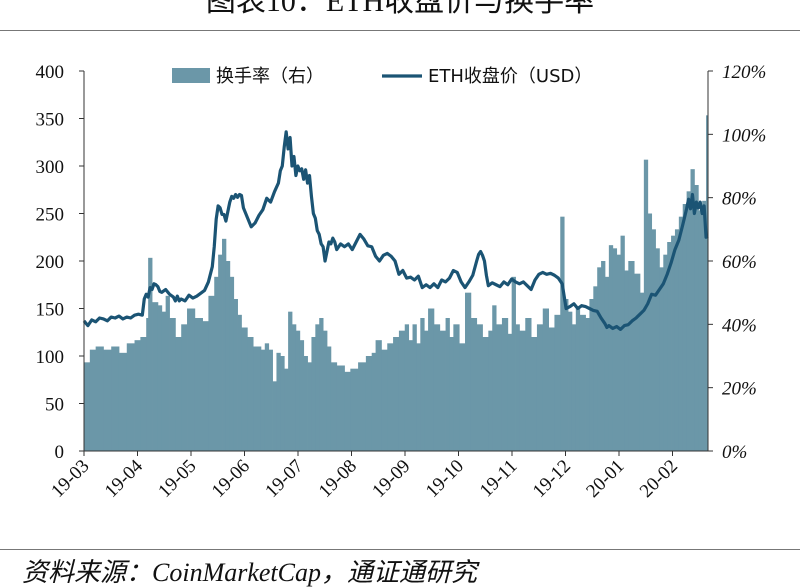 The width and height of the screenshot is (800, 588). What do you see at coordinates (54, 405) in the screenshot?
I see `left-y-tick-label: 50` at bounding box center [54, 405].